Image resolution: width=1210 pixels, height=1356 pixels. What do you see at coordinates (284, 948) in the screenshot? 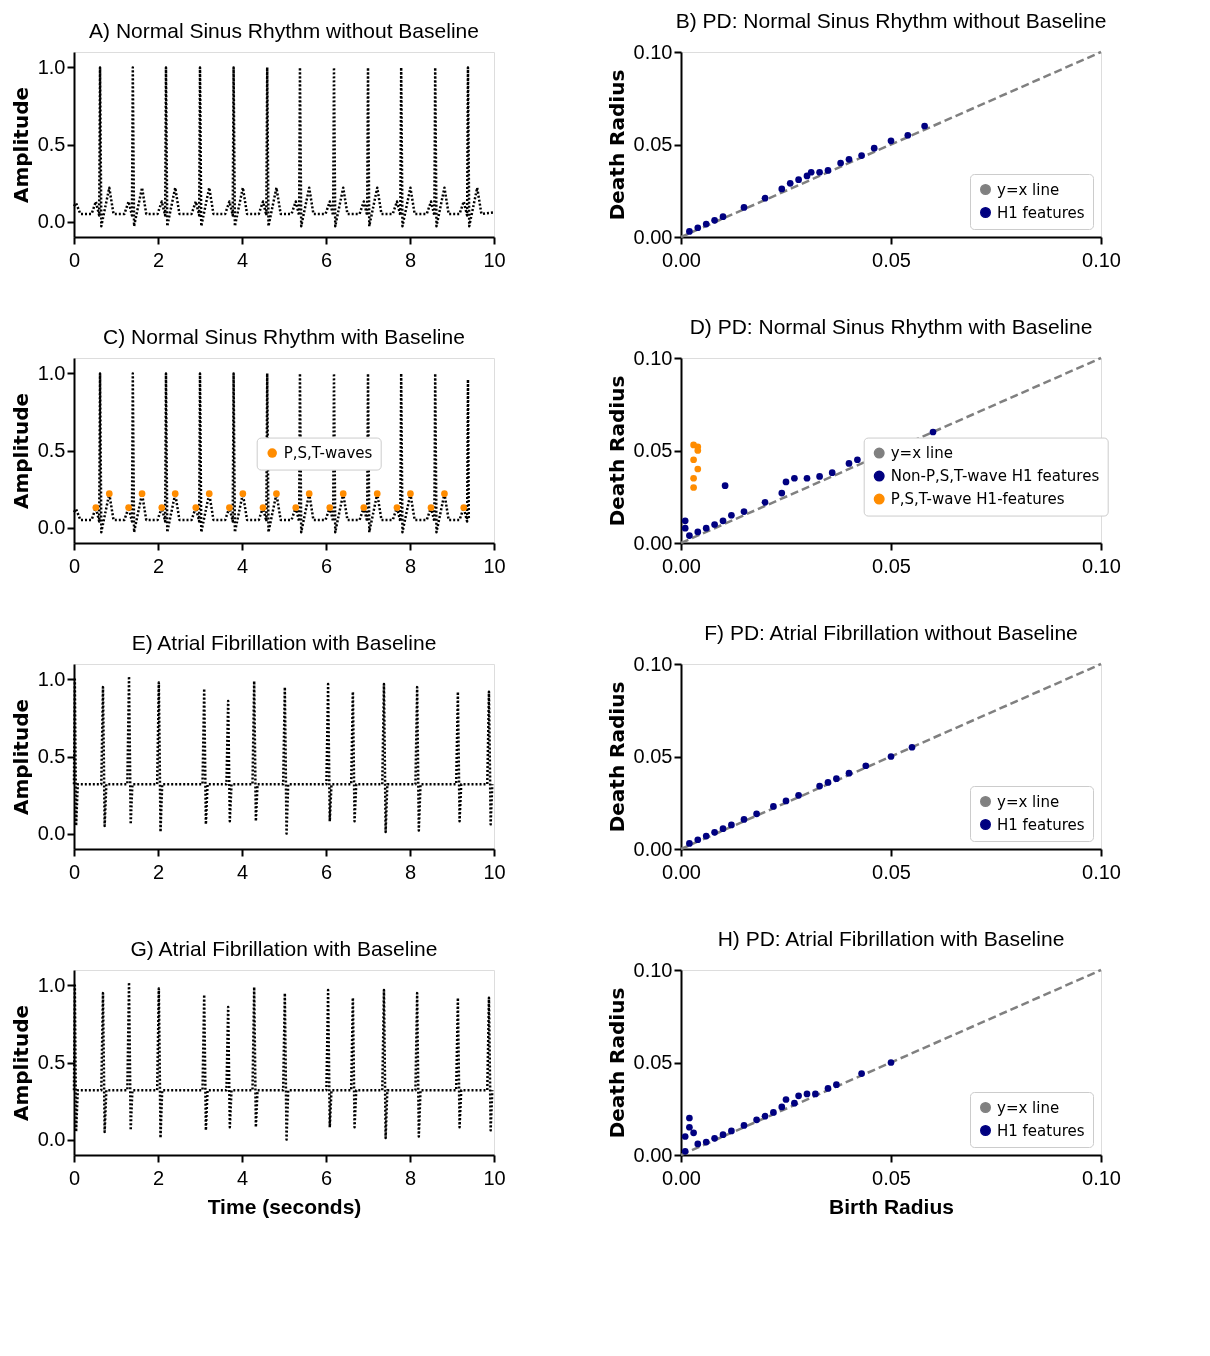
I see `chart-title: G) Atrial Fibrillation with Baseline` at bounding box center [284, 948].